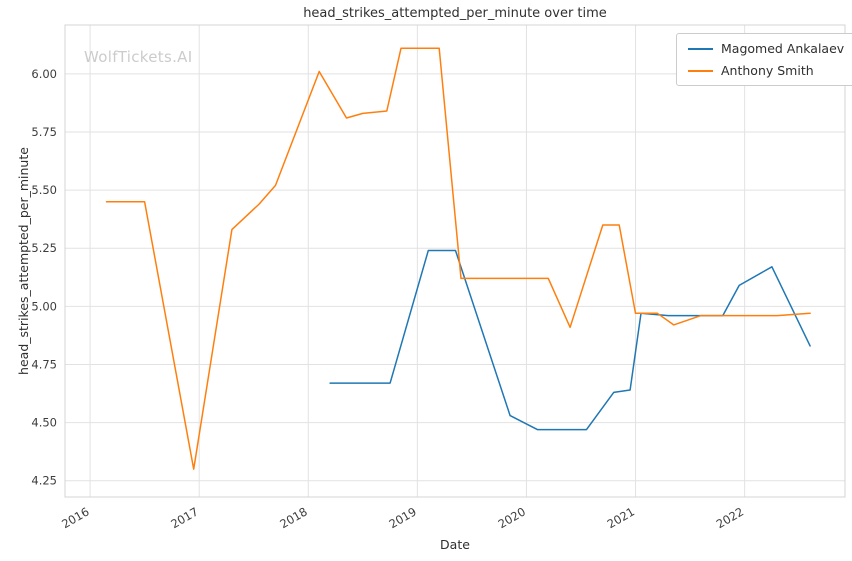 The image size is (852, 561). What do you see at coordinates (730, 517) in the screenshot?
I see `x-tick-label: 2022` at bounding box center [730, 517].